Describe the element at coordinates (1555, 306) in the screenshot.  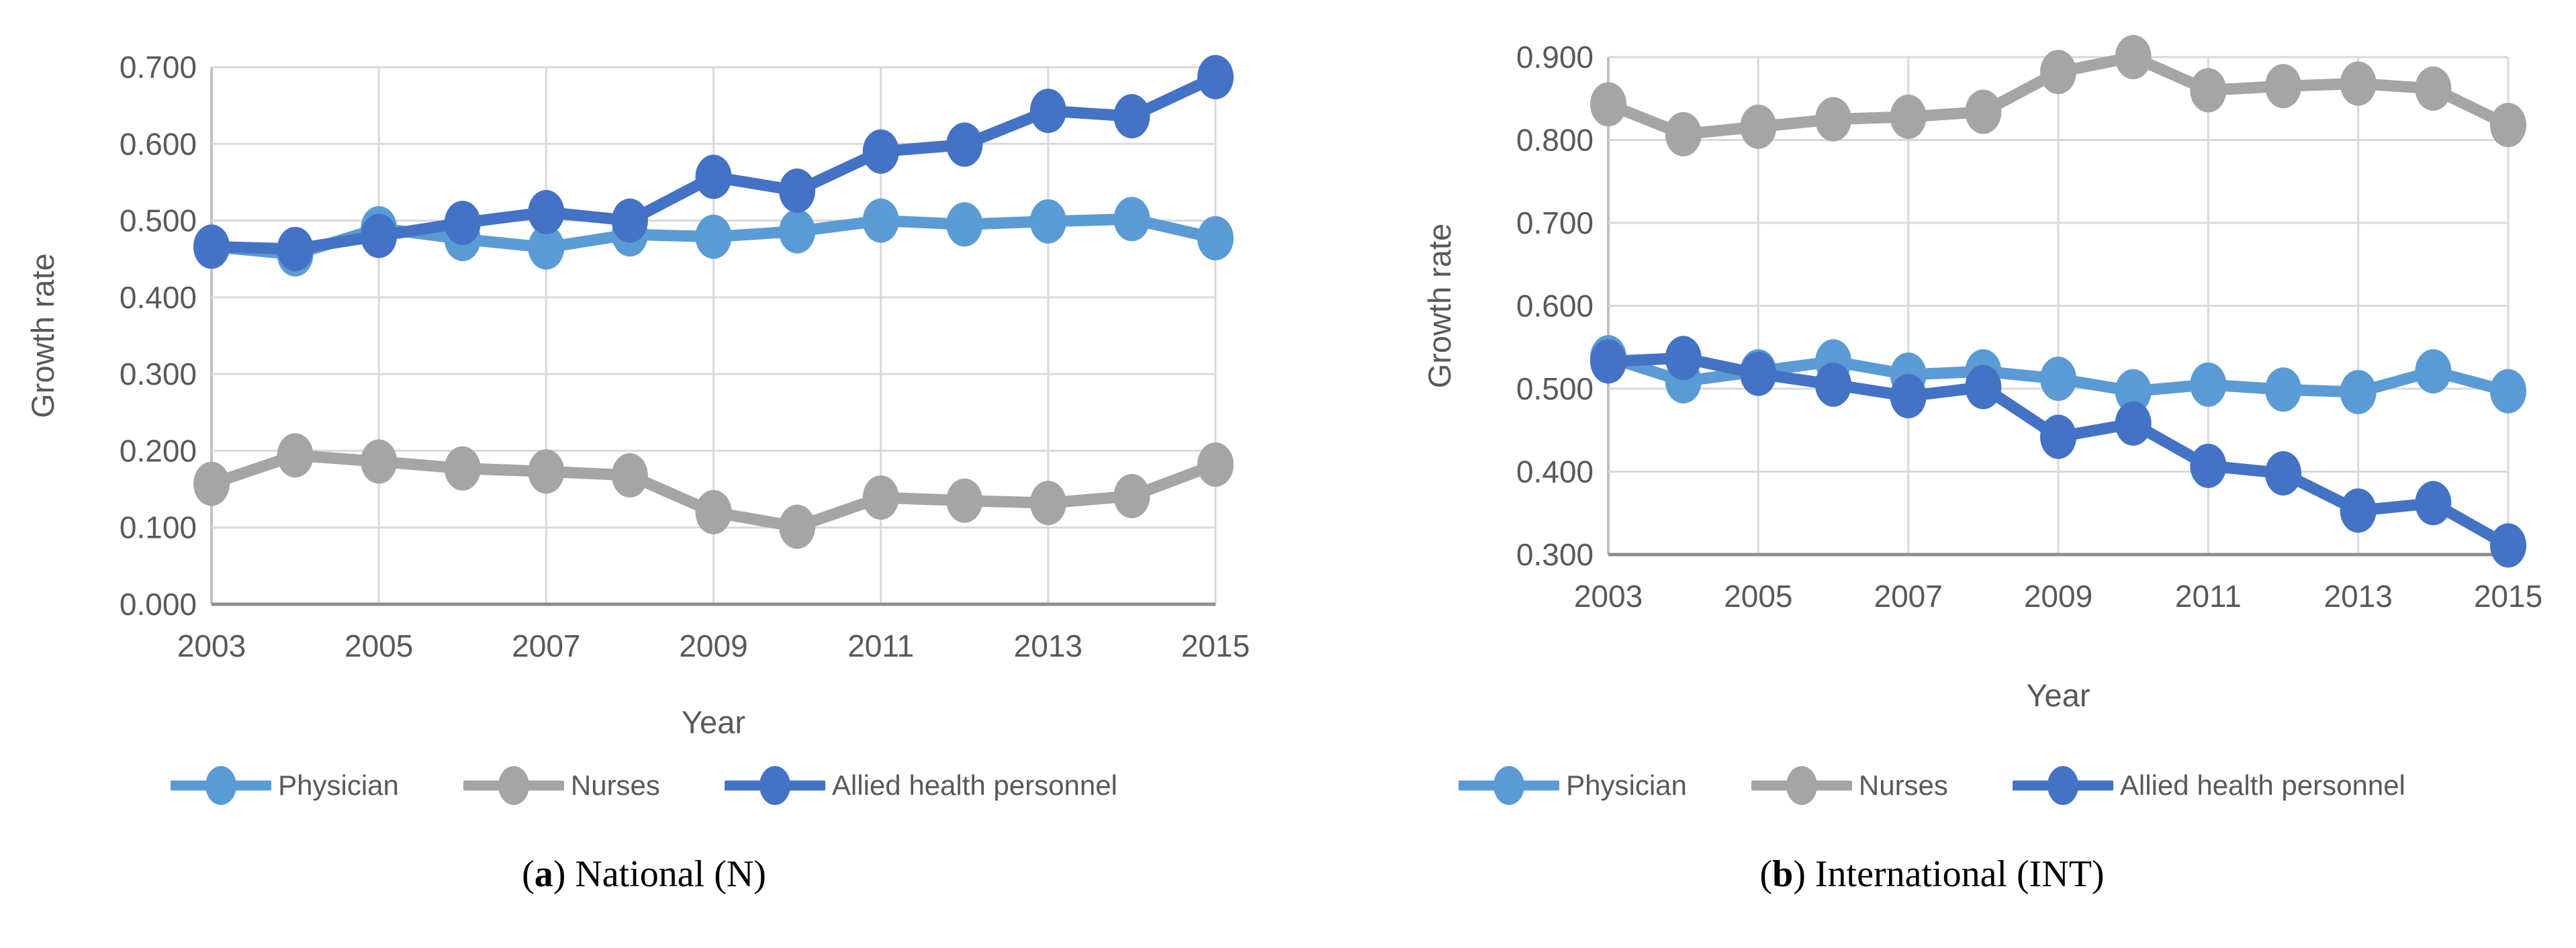
I see `y-tick-label: 0.600` at that location.